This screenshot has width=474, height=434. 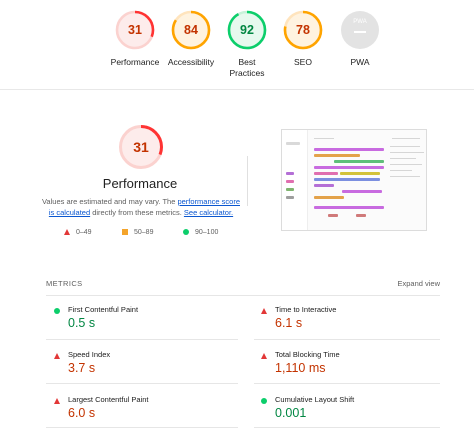 I want to click on description-prefix: Values are estimated and may vary. The, so click(x=109, y=201).